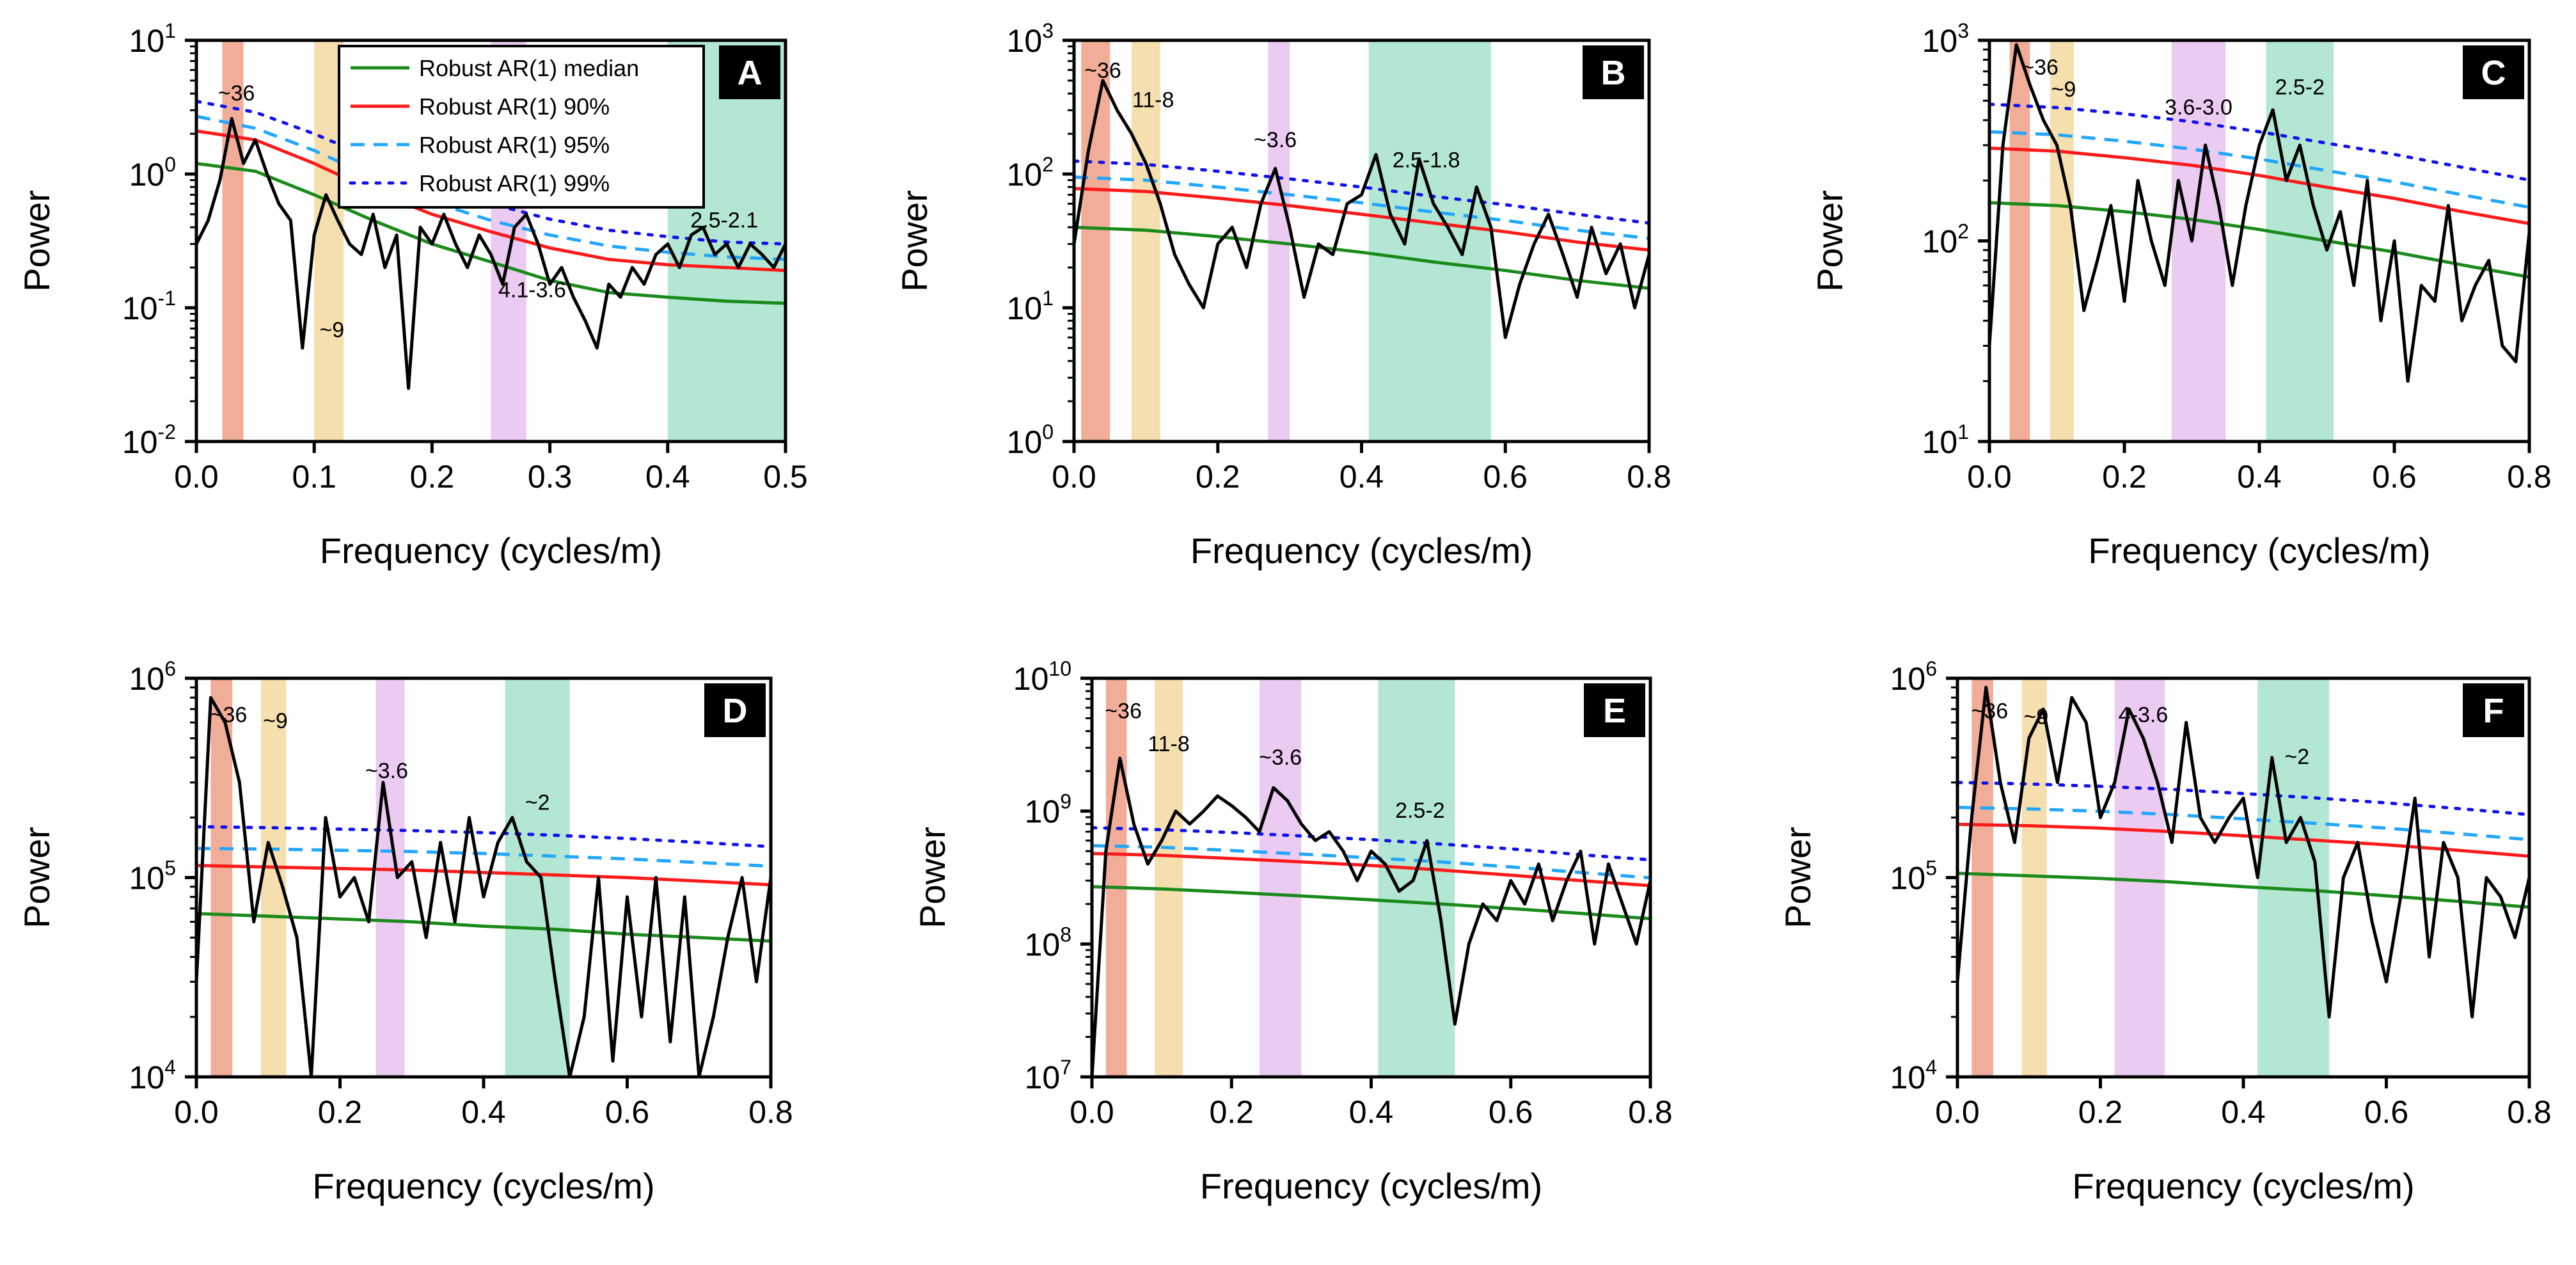 Image resolution: width=2576 pixels, height=1265 pixels. Describe the element at coordinates (1371, 870) in the screenshot. I see `series-ci90-E` at that location.